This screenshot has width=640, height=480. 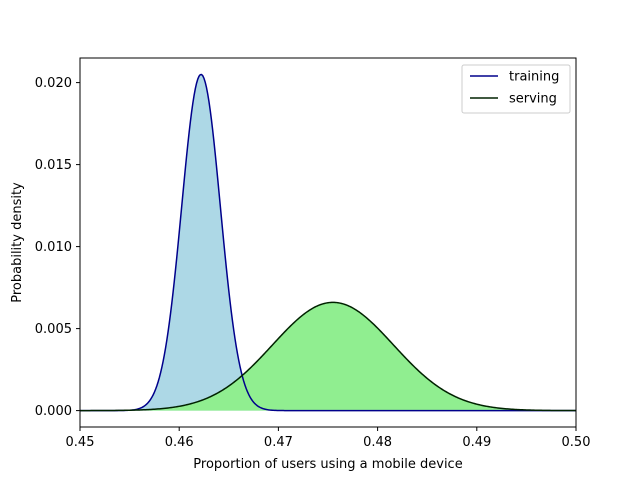 I want to click on y-axis-ticks: 0.000 0.005 0.010 0.015 0.020, so click(x=57, y=247).